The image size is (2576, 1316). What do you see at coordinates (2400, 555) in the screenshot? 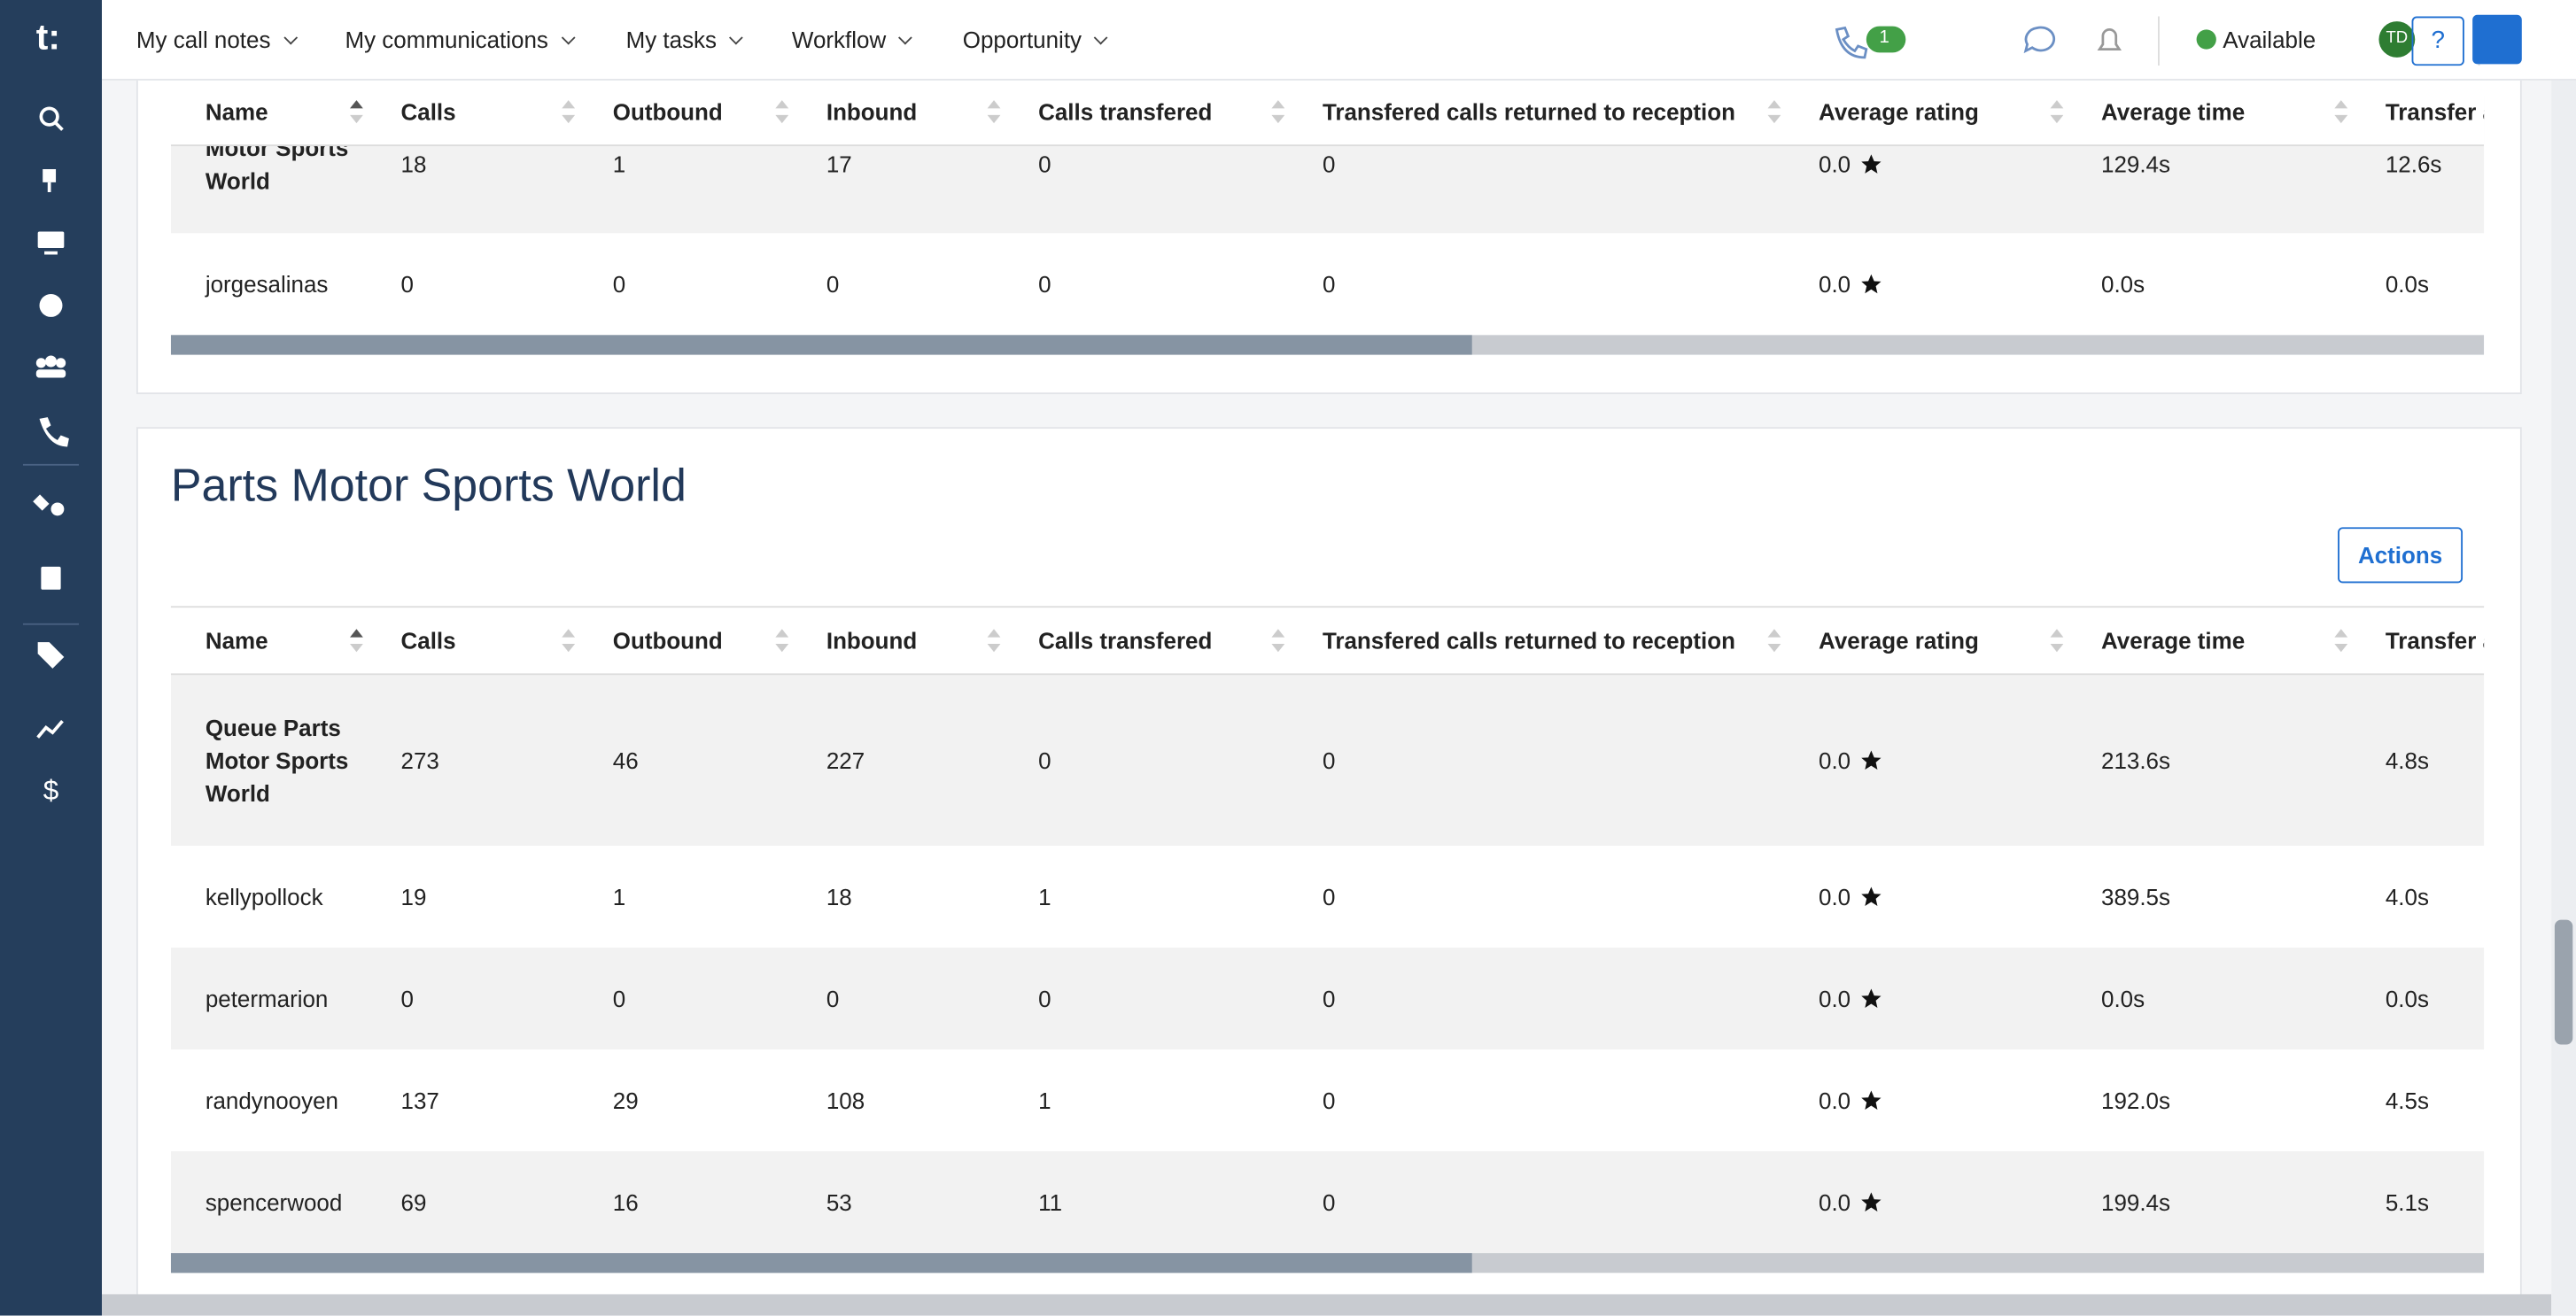
I see `actions-button: Actions` at bounding box center [2400, 555].